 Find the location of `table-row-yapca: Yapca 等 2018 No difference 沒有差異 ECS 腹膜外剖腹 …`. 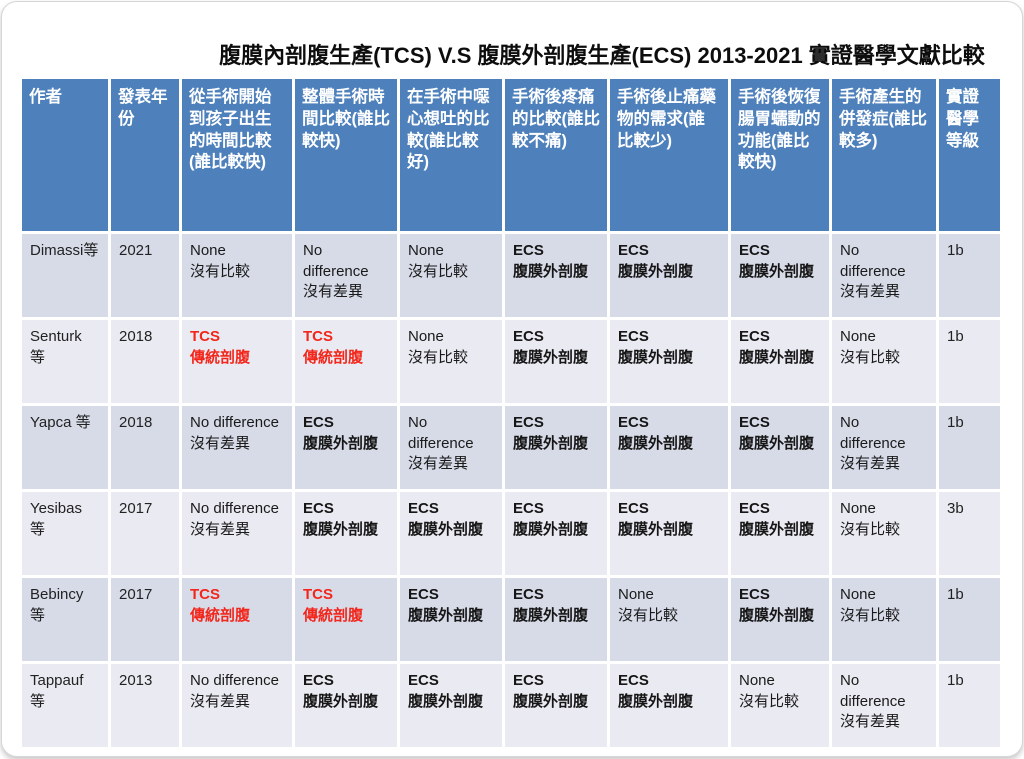

table-row-yapca: Yapca 等 2018 No difference 沒有差異 ECS 腹膜外剖腹 … is located at coordinates (511, 447).